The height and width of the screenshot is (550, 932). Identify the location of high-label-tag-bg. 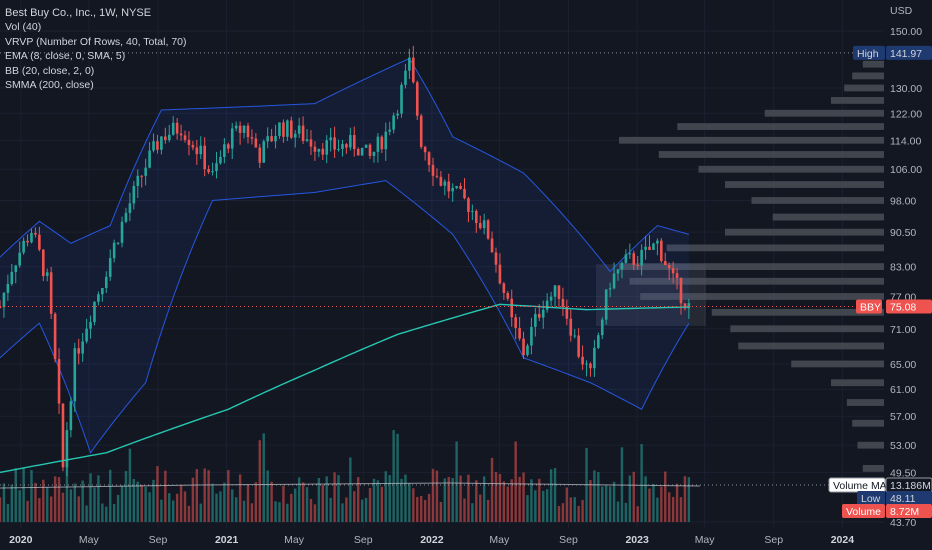
(869, 52).